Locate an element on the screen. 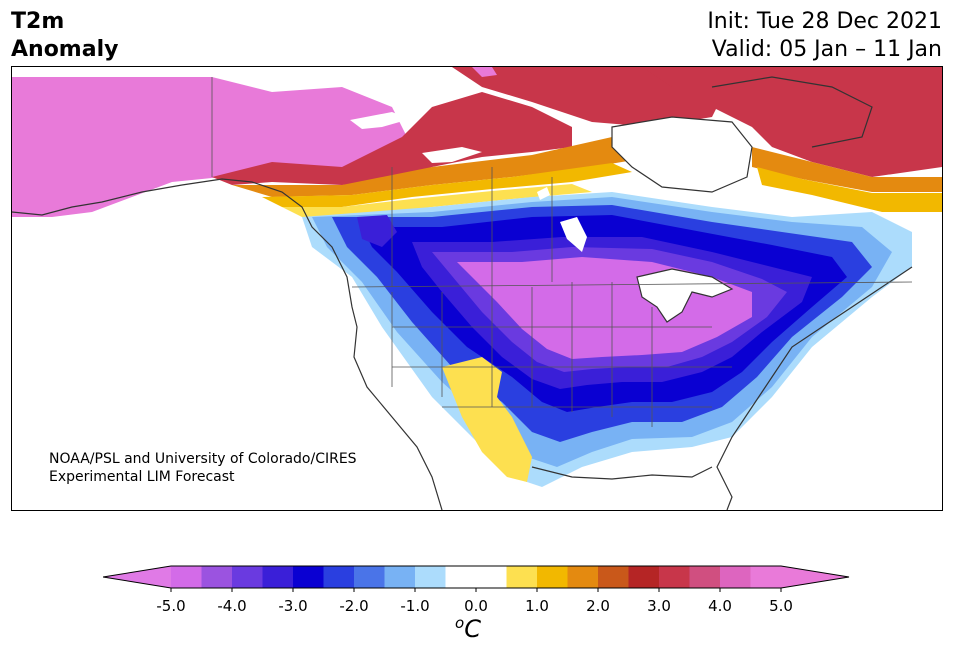 The image size is (953, 655). colorbar-tick-label: -2.0 is located at coordinates (354, 606).